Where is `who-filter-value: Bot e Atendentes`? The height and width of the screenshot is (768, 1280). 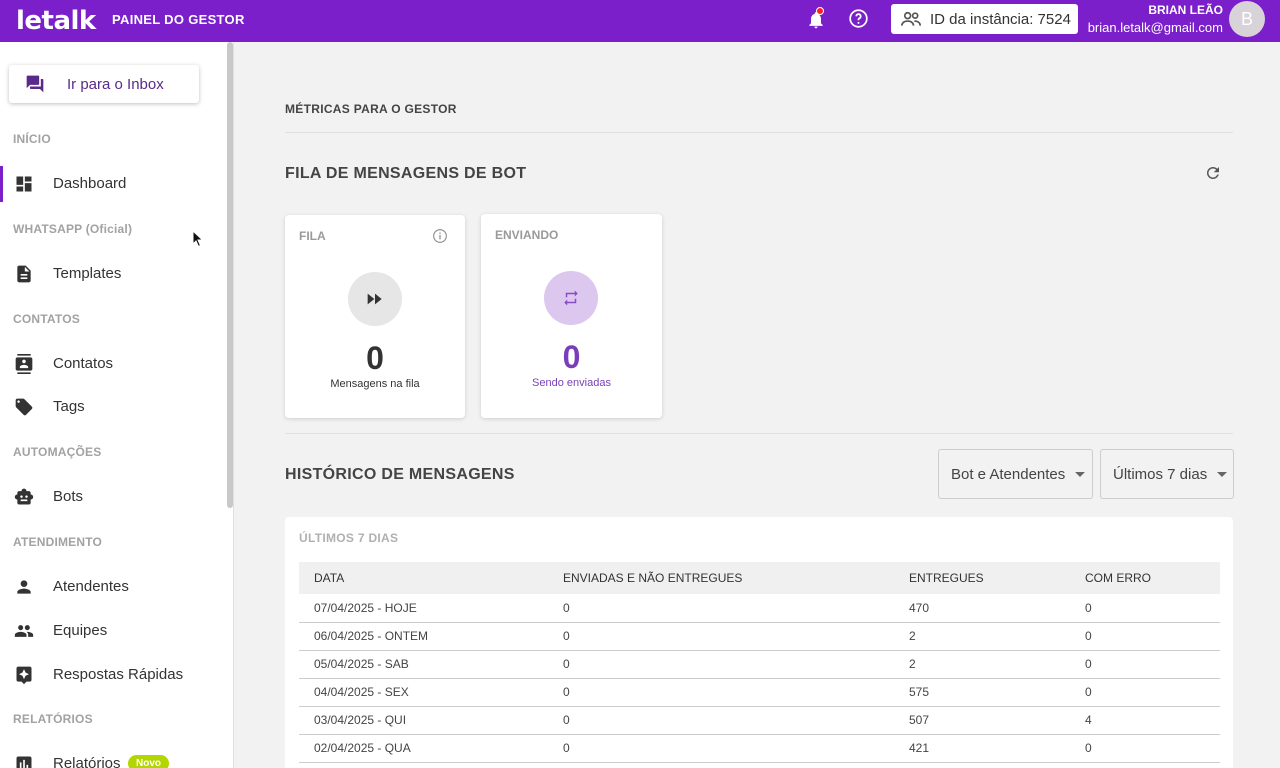 who-filter-value: Bot e Atendentes is located at coordinates (1008, 474).